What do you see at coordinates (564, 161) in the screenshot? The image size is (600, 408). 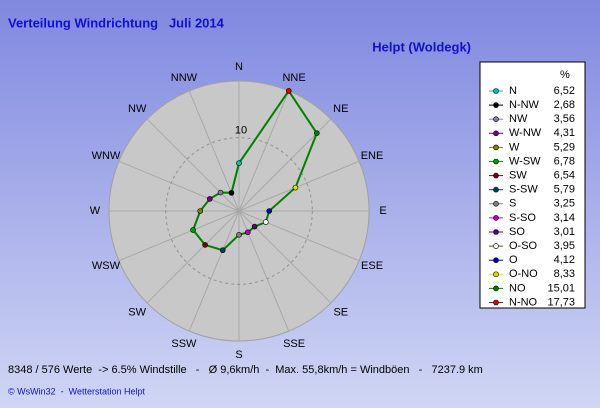 I see `legend-value: 6,78` at bounding box center [564, 161].